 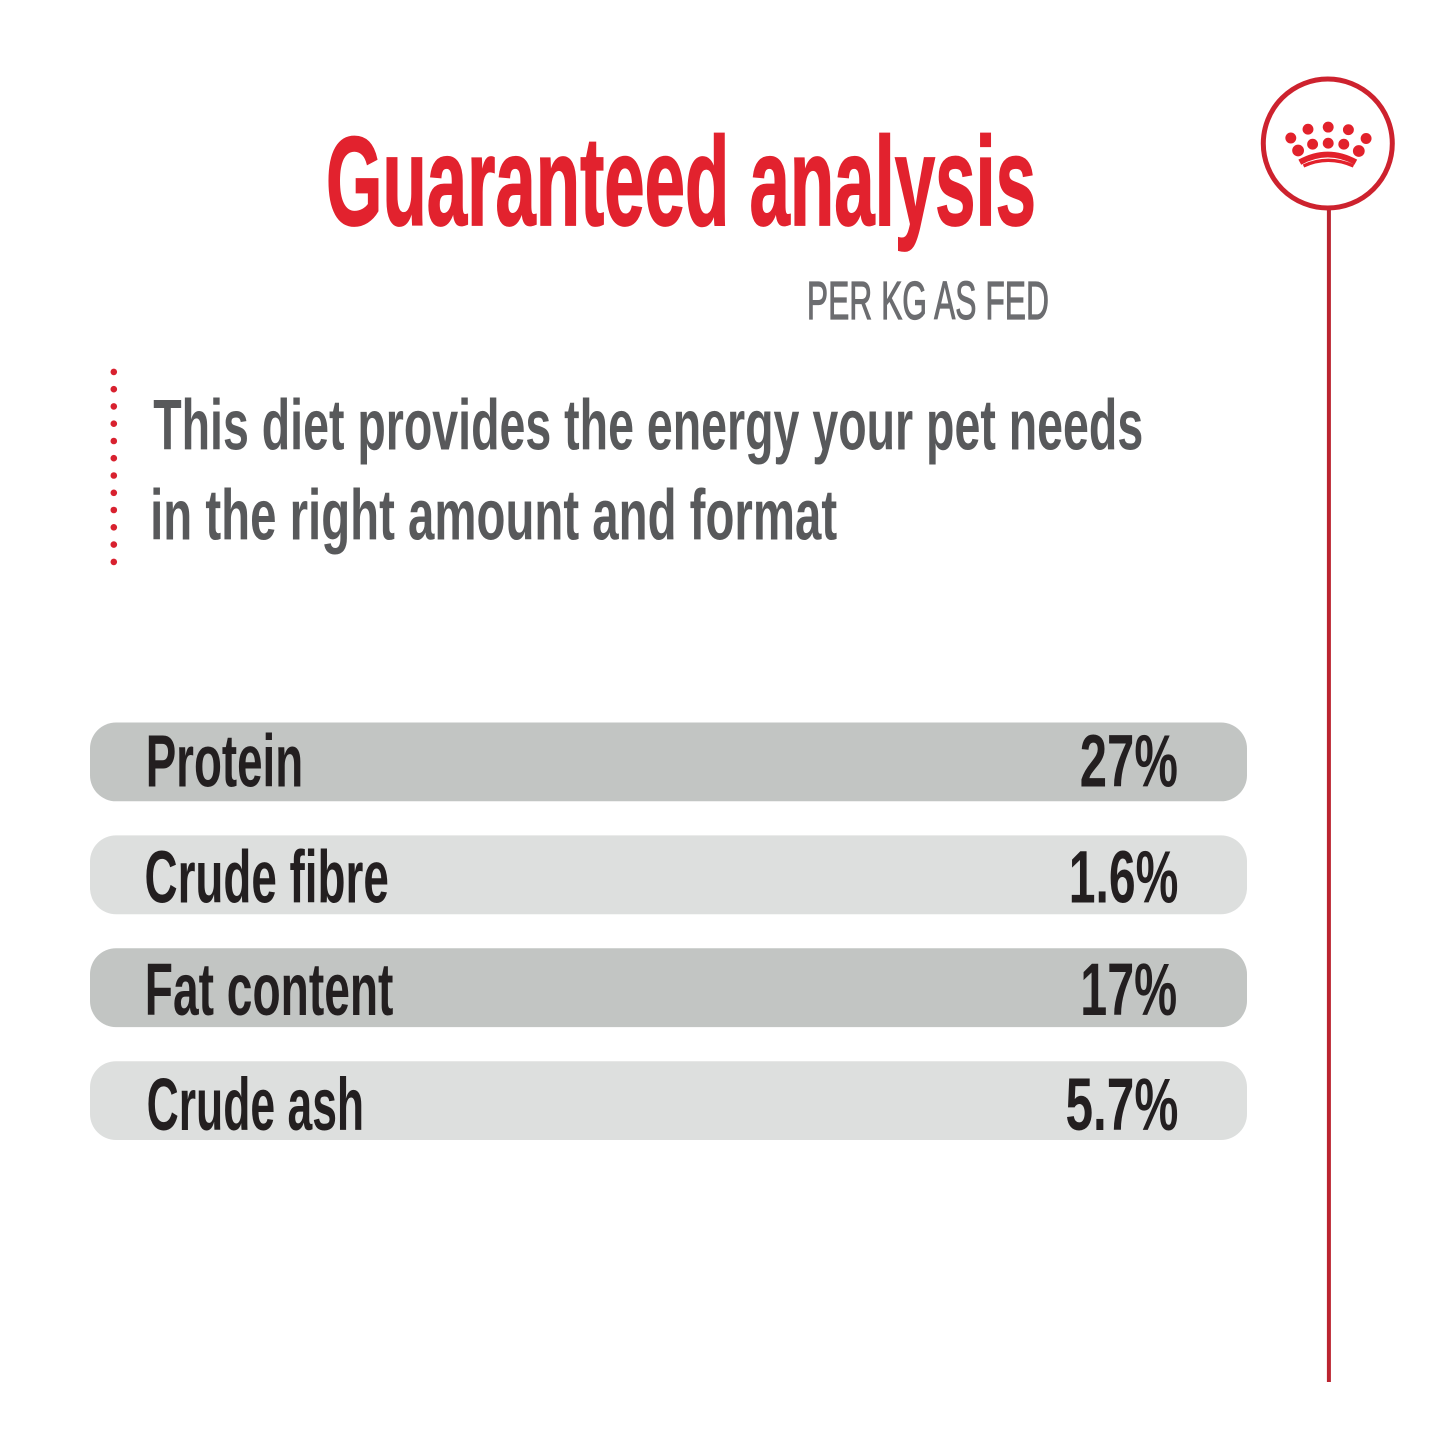 What do you see at coordinates (493, 515) in the screenshot?
I see `svg-text: in the right amount and format` at bounding box center [493, 515].